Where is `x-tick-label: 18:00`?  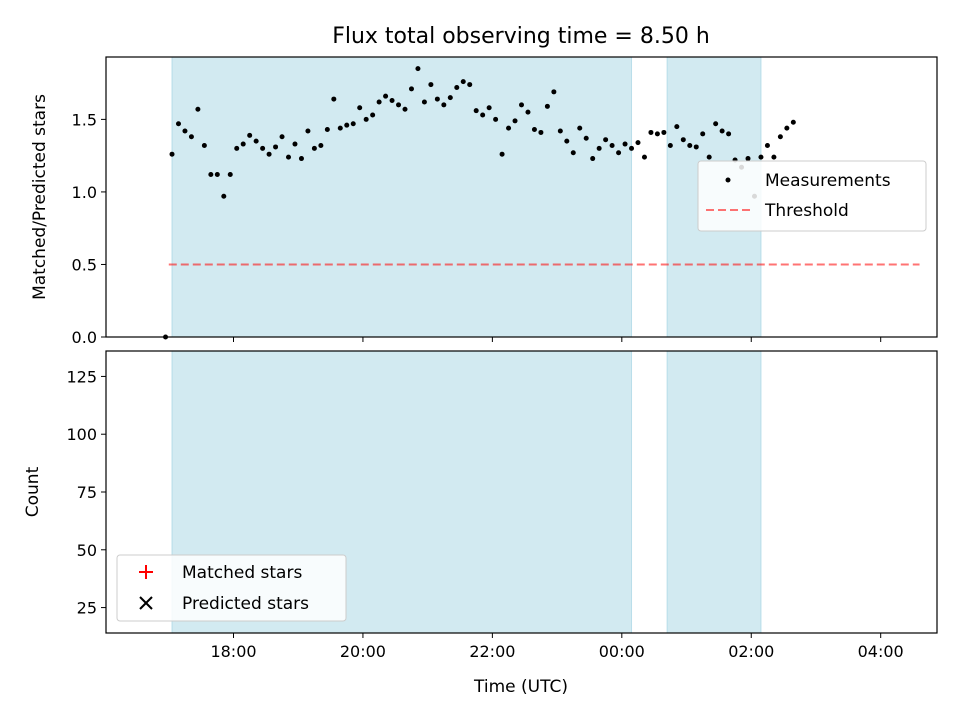
x-tick-label: 18:00 is located at coordinates (233, 651).